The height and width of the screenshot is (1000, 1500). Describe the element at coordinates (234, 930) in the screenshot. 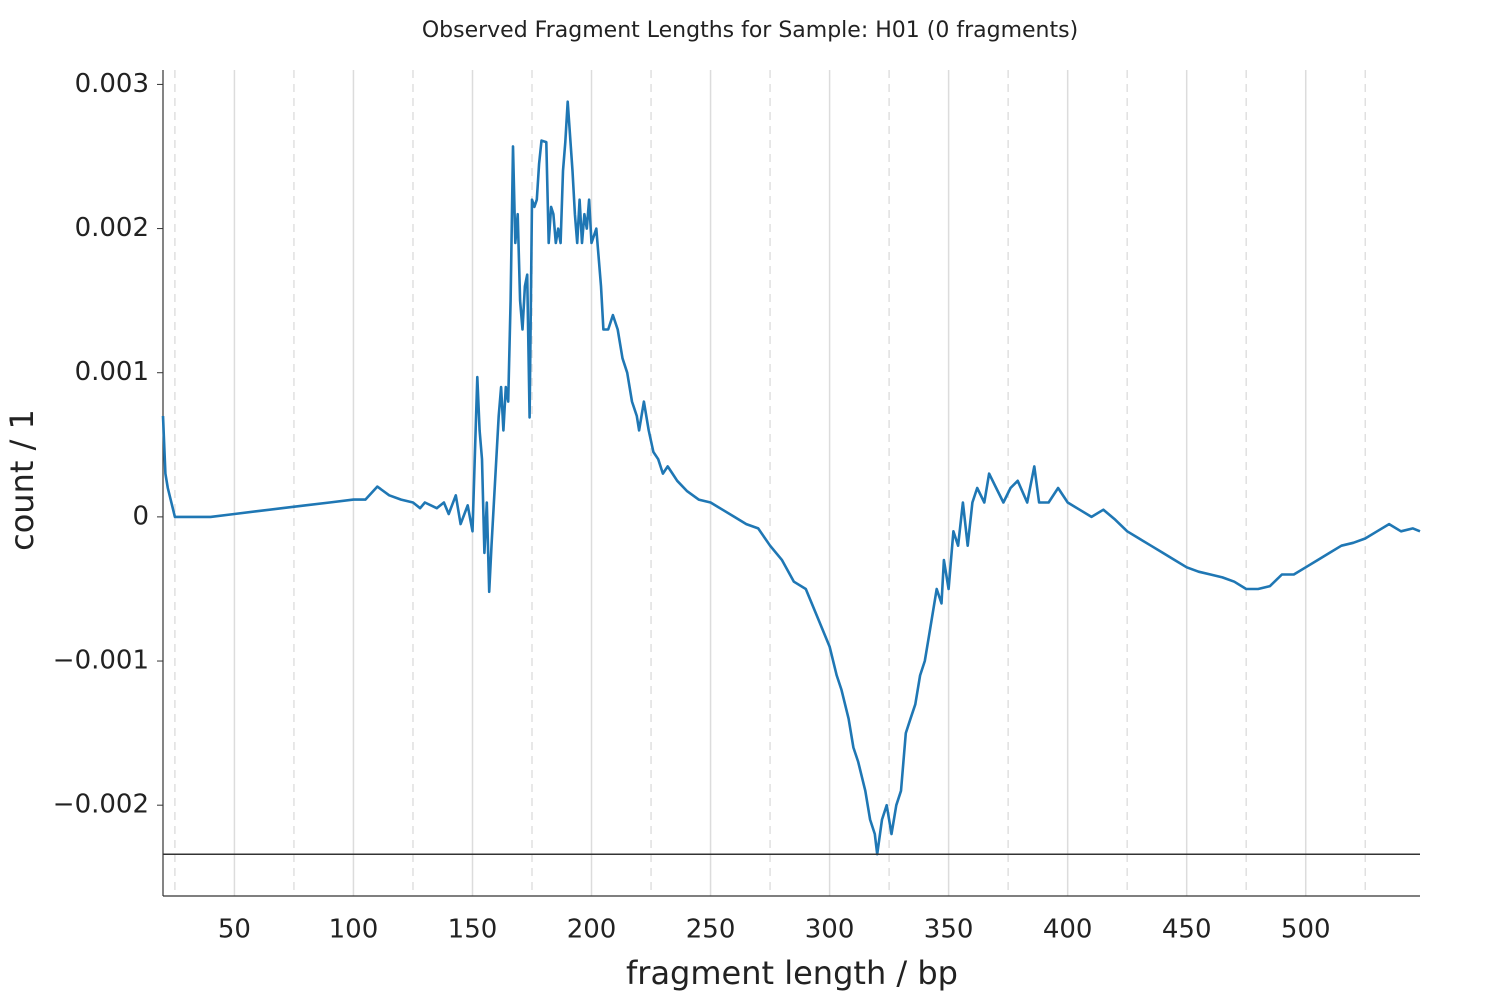

I see `x-tick-label: 50` at that location.